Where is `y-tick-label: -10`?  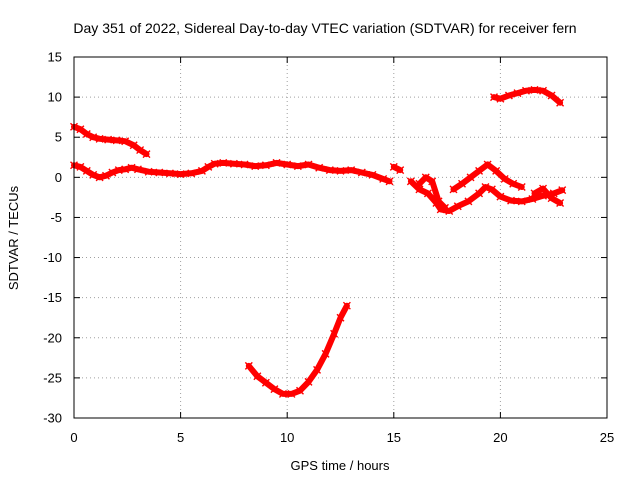 y-tick-label: -10 is located at coordinates (52, 257).